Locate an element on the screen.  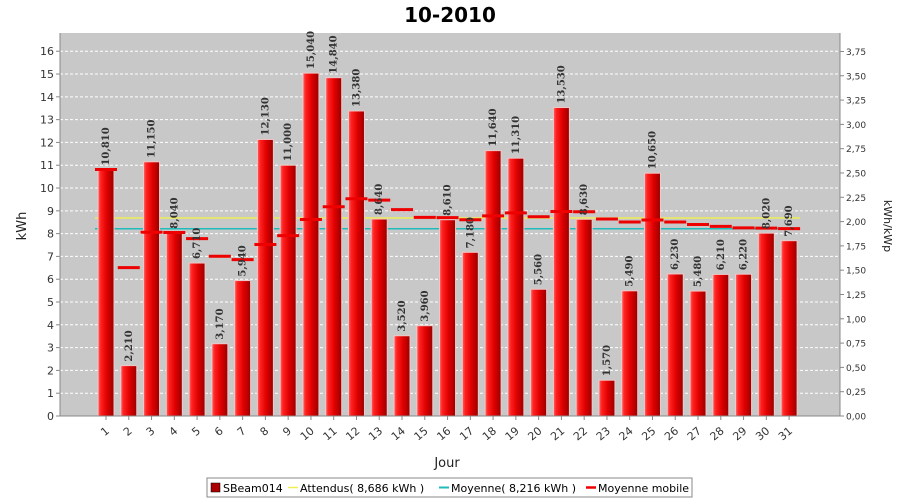
x-tick-label: 15 is located at coordinates (421, 433).